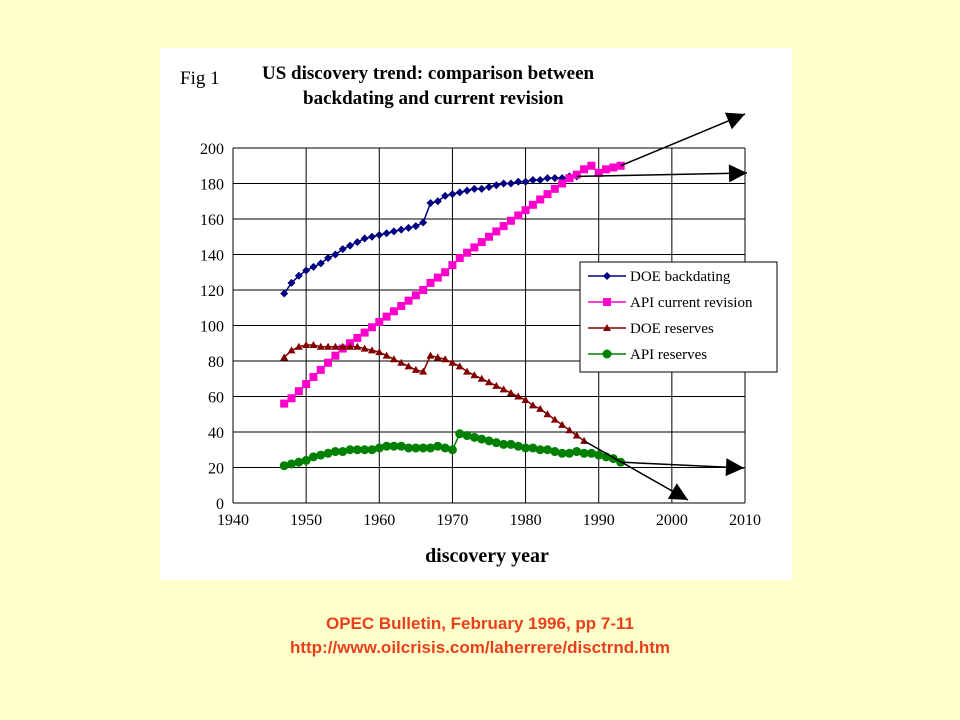 The width and height of the screenshot is (960, 720). I want to click on x-tick-label: 1950, so click(306, 520).